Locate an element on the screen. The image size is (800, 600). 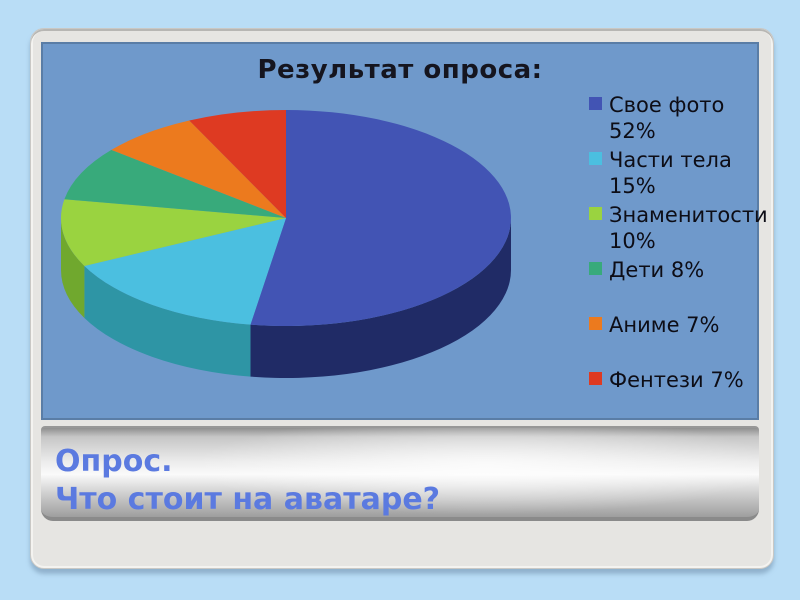
pie-slice-Аниме is located at coordinates (199, 169).